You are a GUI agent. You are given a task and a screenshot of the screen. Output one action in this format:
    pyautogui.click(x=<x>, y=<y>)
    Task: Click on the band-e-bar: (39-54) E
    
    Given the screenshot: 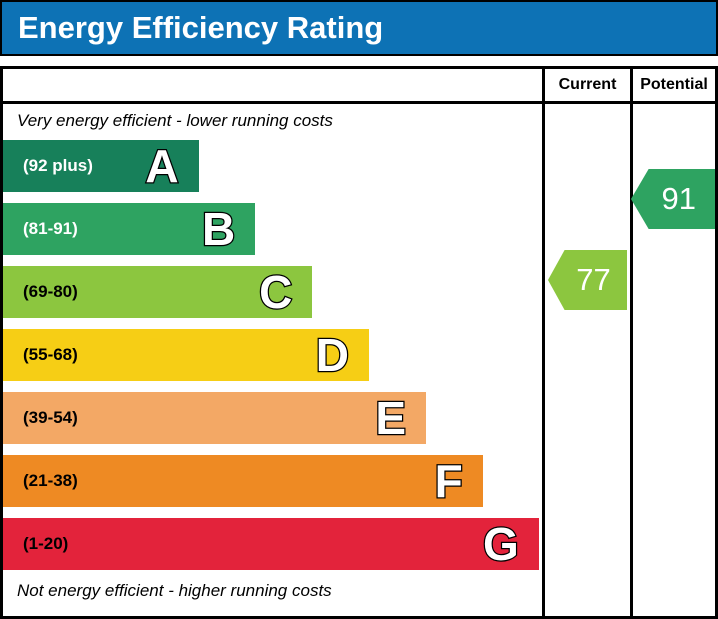 What is the action you would take?
    pyautogui.click(x=215, y=418)
    